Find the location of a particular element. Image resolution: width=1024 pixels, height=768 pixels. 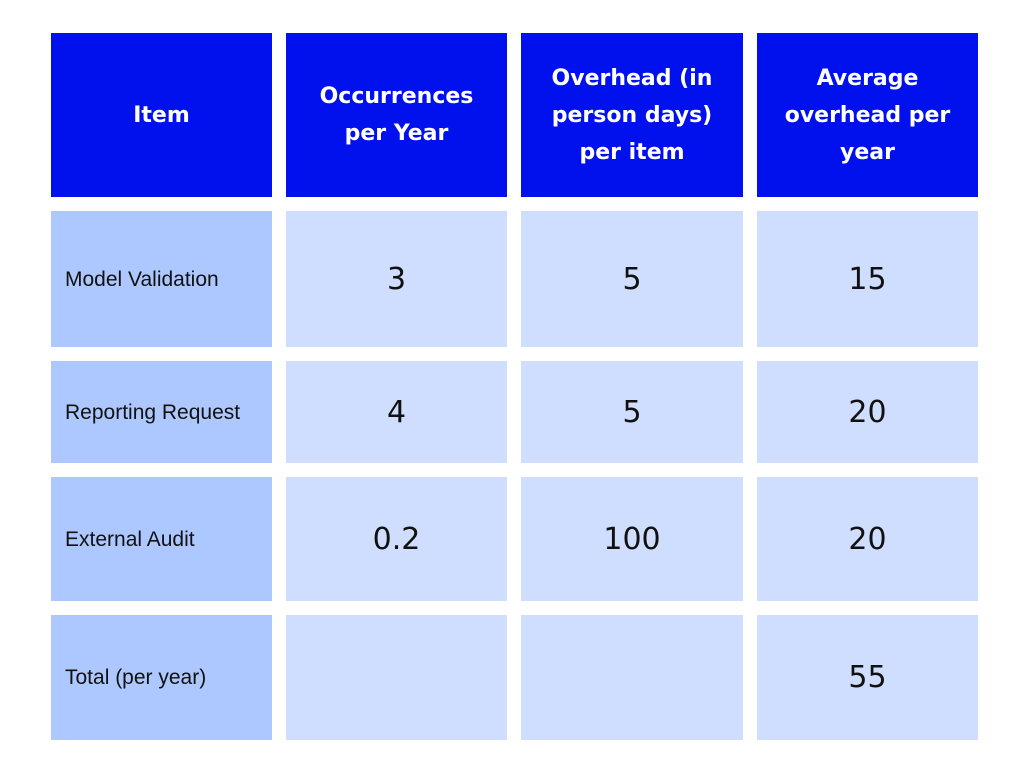

header-occurrences-per-year: Occurrences per Year is located at coordinates (396, 115).